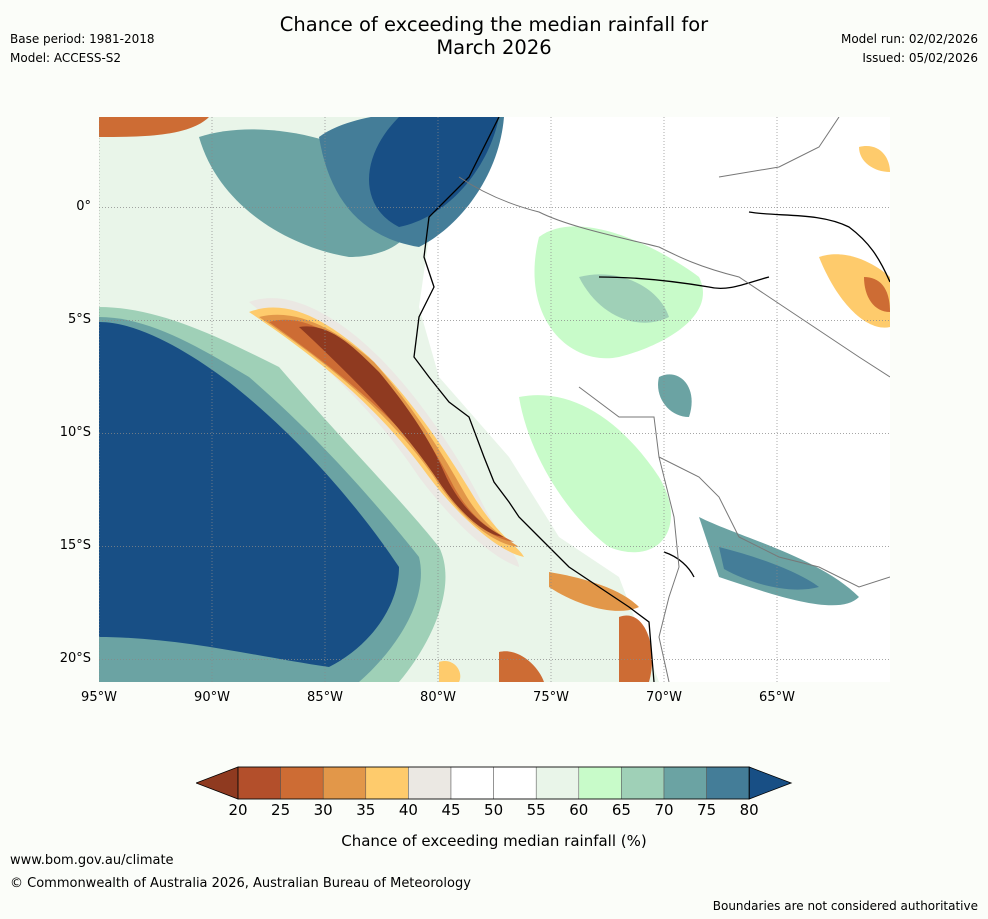  Describe the element at coordinates (854, 291) in the screenshot. I see `east-dry-pocket` at that location.